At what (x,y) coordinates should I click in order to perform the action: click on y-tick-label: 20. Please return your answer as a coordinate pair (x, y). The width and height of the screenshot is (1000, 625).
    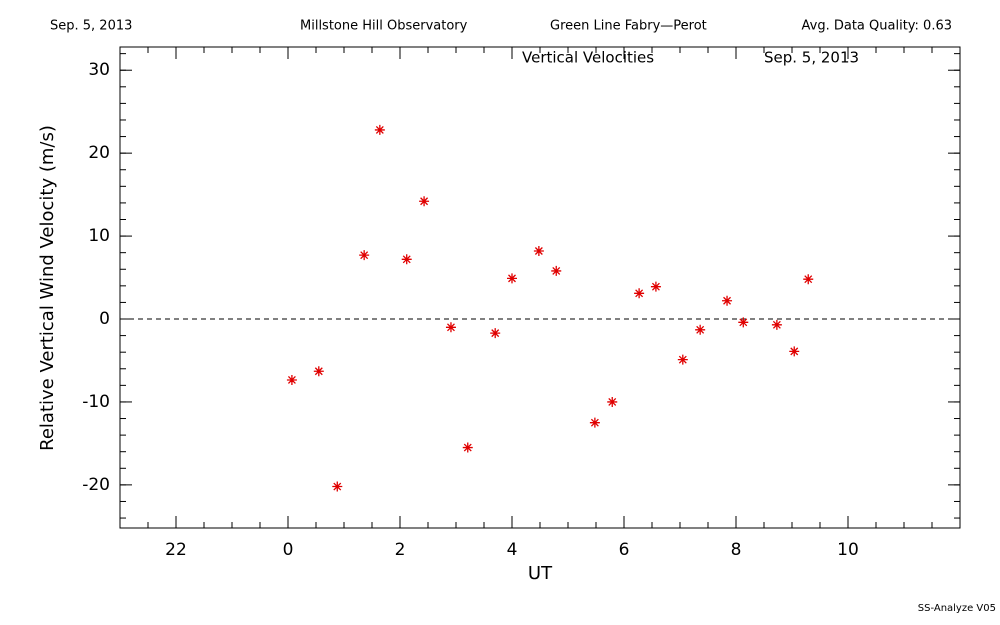
    Looking at the image, I should click on (99, 153).